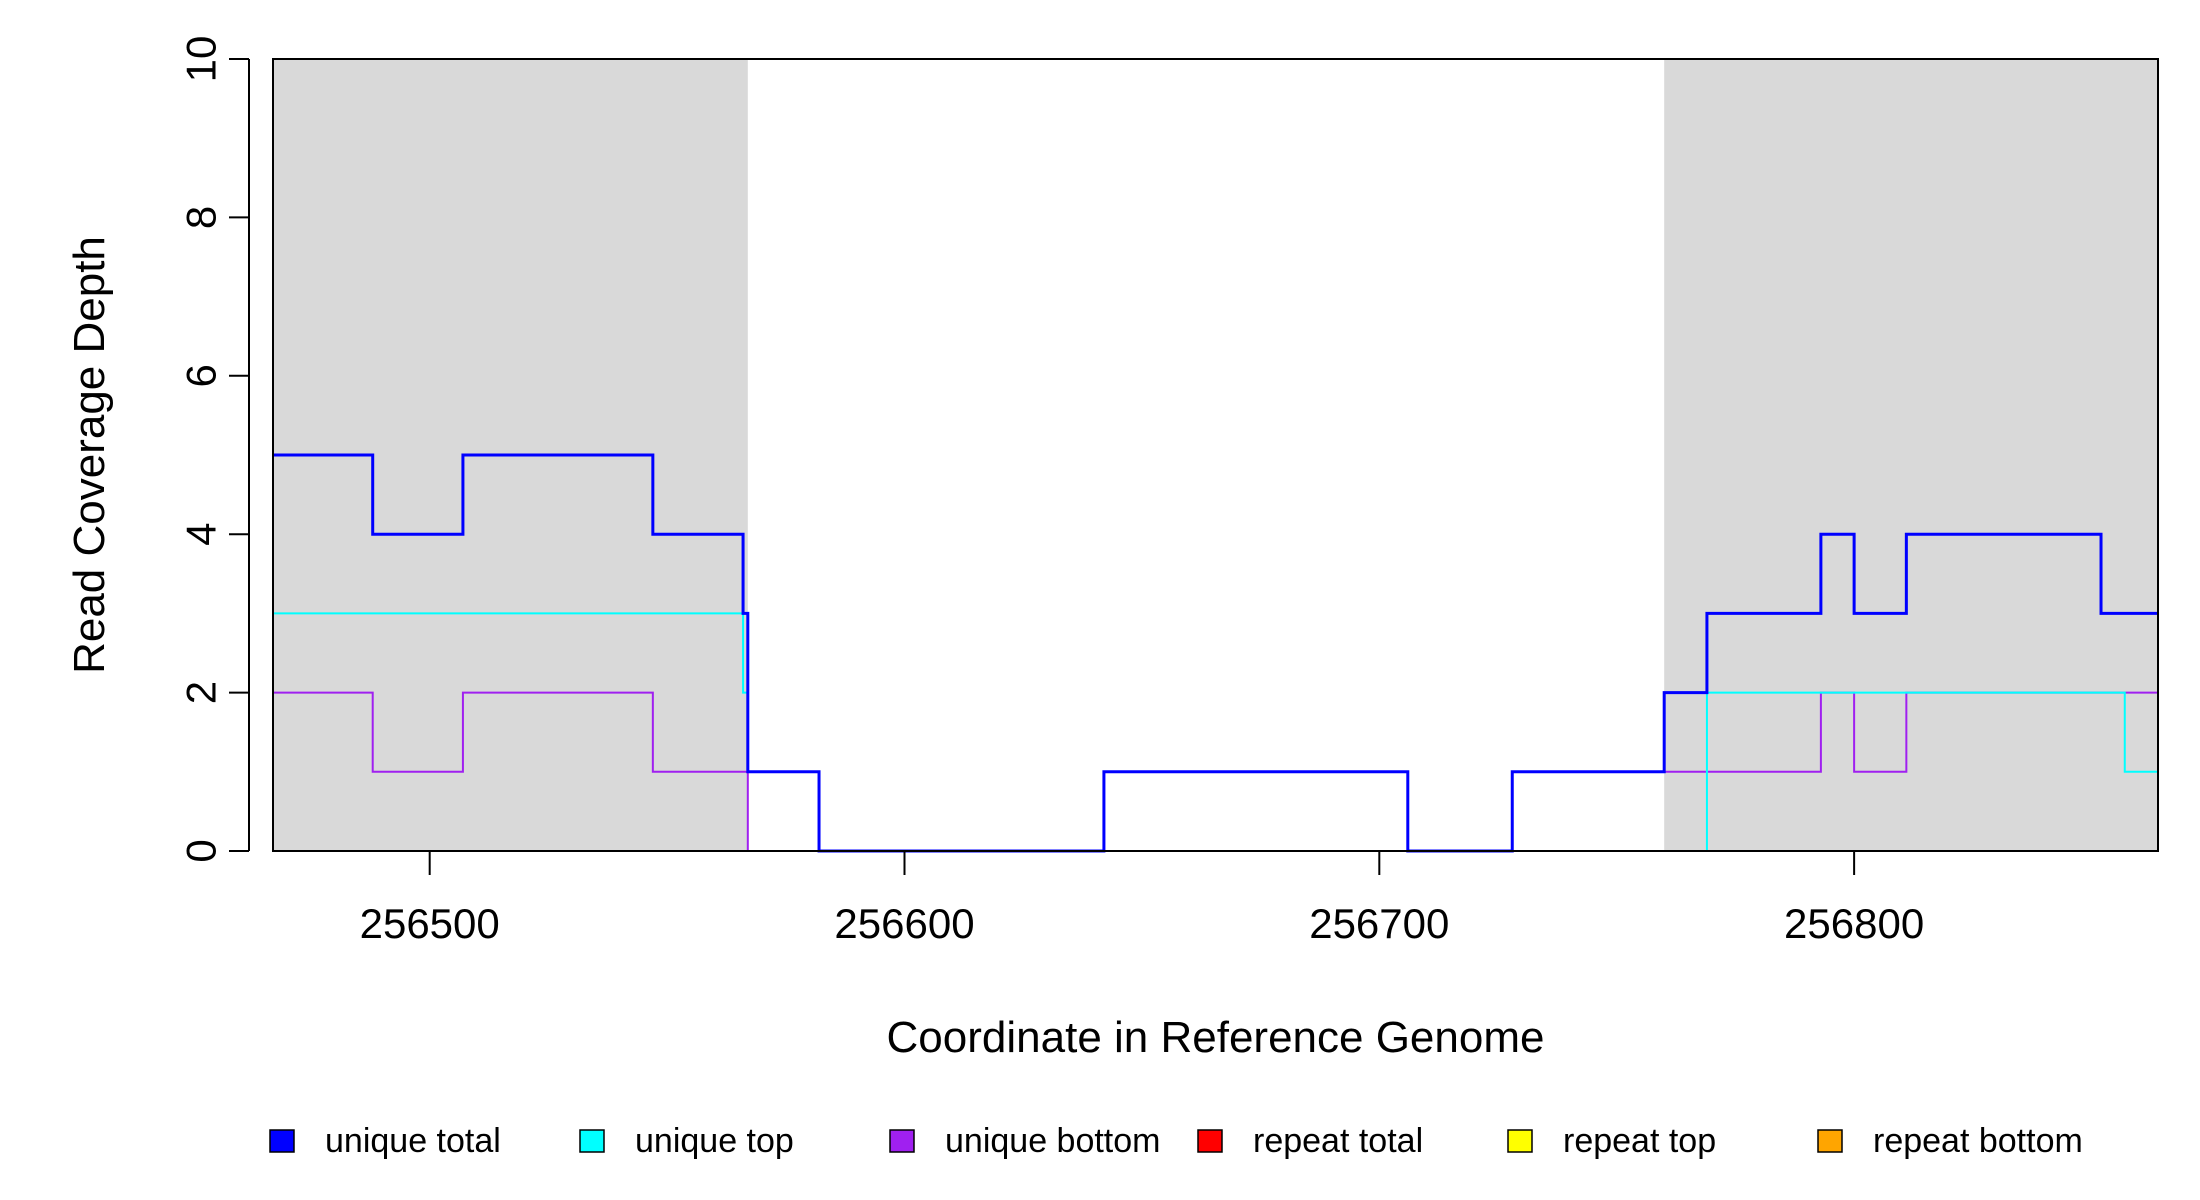 Image resolution: width=2200 pixels, height=1200 pixels. What do you see at coordinates (714, 1141) in the screenshot?
I see `legend-label: unique top` at bounding box center [714, 1141].